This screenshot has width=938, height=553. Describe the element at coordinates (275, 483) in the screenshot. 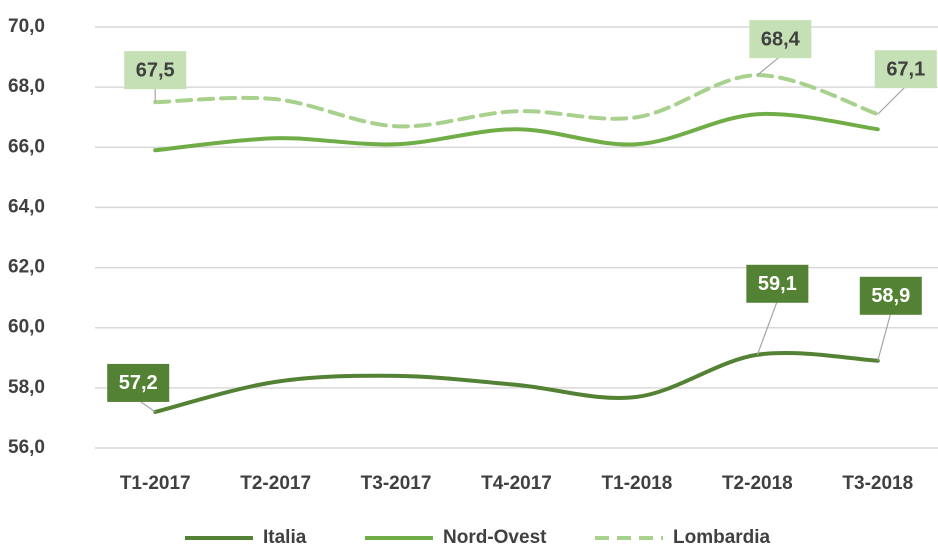

I see `x-tick-label: T2-2017` at that location.